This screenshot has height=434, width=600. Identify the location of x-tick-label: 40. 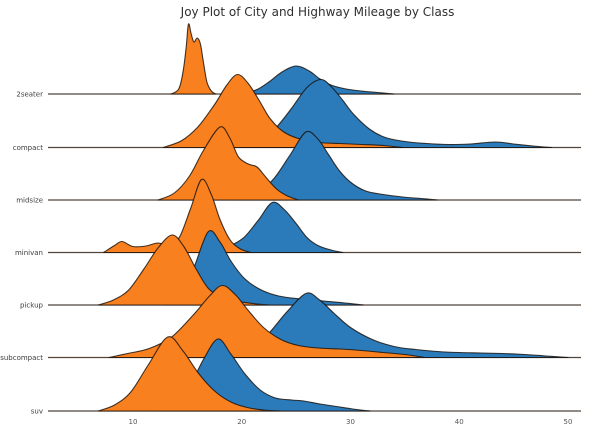
(459, 422).